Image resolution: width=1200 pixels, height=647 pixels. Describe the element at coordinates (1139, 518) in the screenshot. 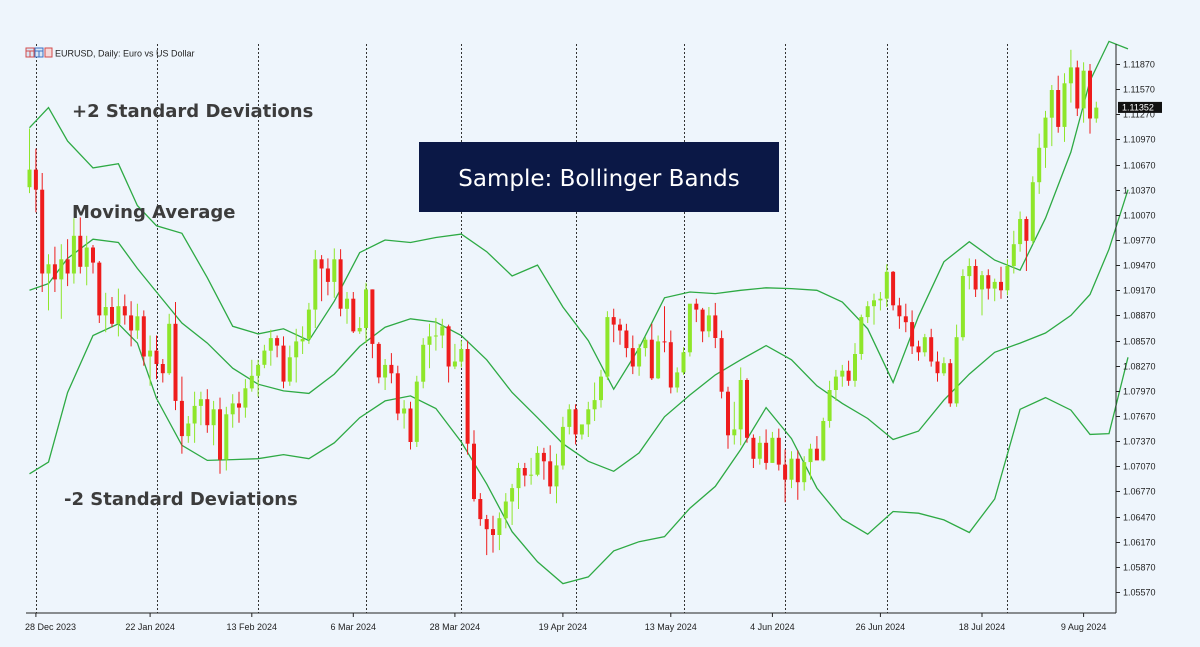

I see `price-tick-label: 1.06470` at that location.